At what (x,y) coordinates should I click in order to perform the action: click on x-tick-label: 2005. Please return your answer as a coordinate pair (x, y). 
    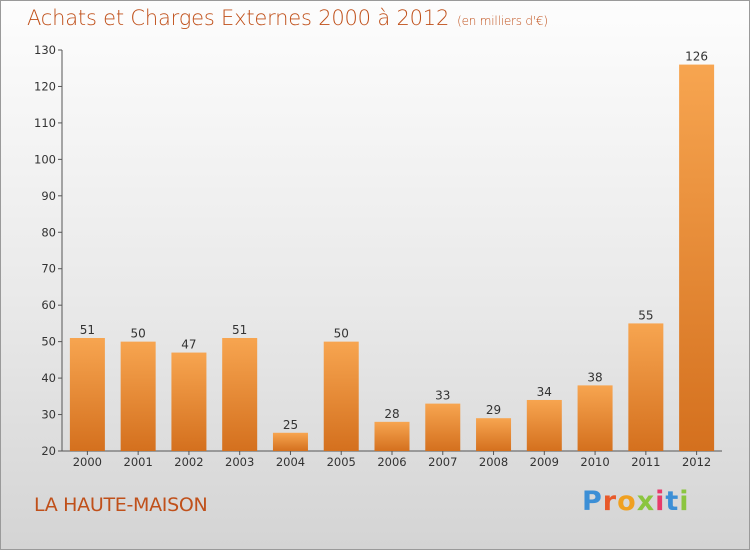
    Looking at the image, I should click on (341, 462).